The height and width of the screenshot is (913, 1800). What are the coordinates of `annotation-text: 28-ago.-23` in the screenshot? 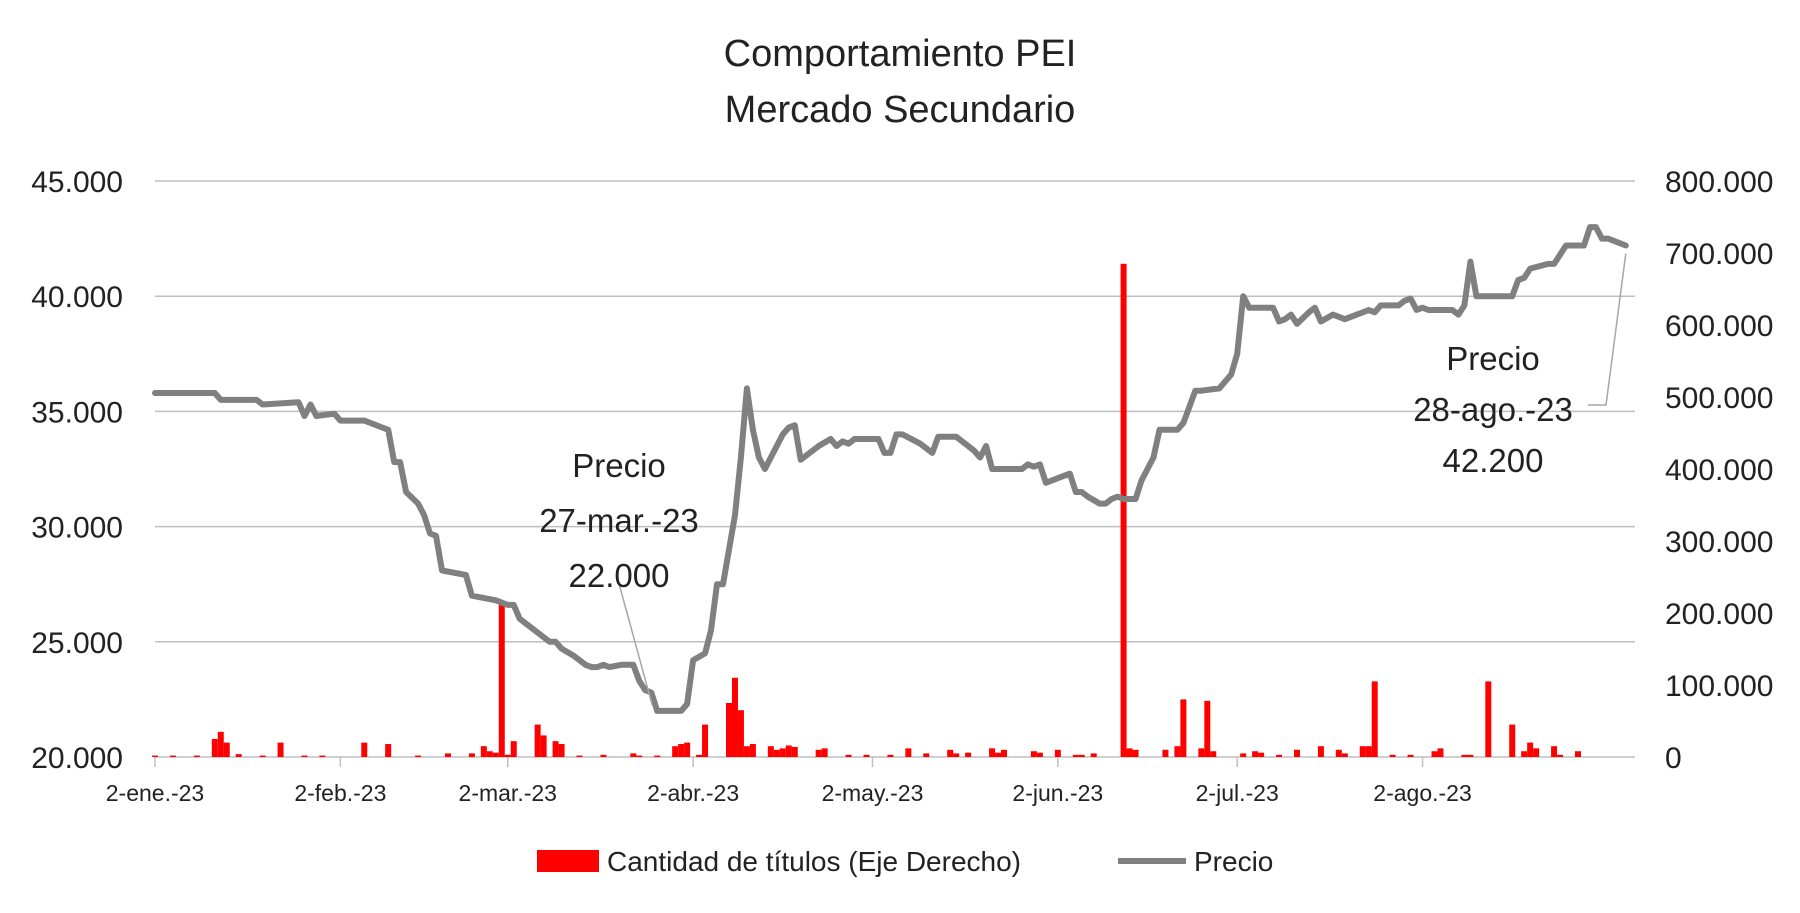 It's located at (1493, 409).